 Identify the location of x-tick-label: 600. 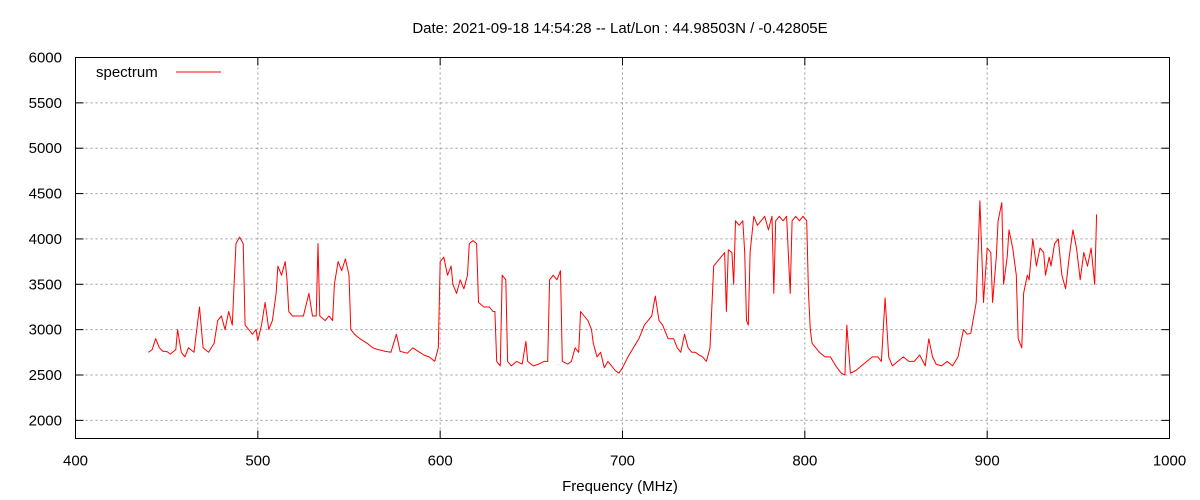
(440, 461).